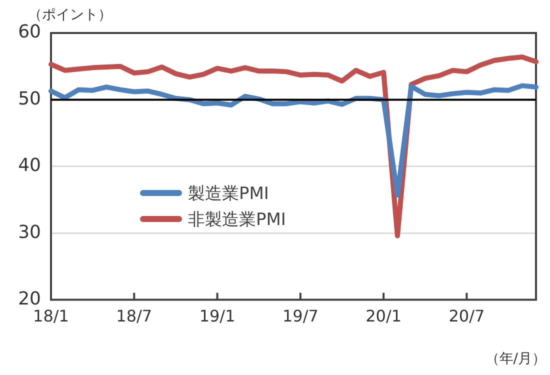  I want to click on legend-label: 非製造業PMI, so click(237, 219).